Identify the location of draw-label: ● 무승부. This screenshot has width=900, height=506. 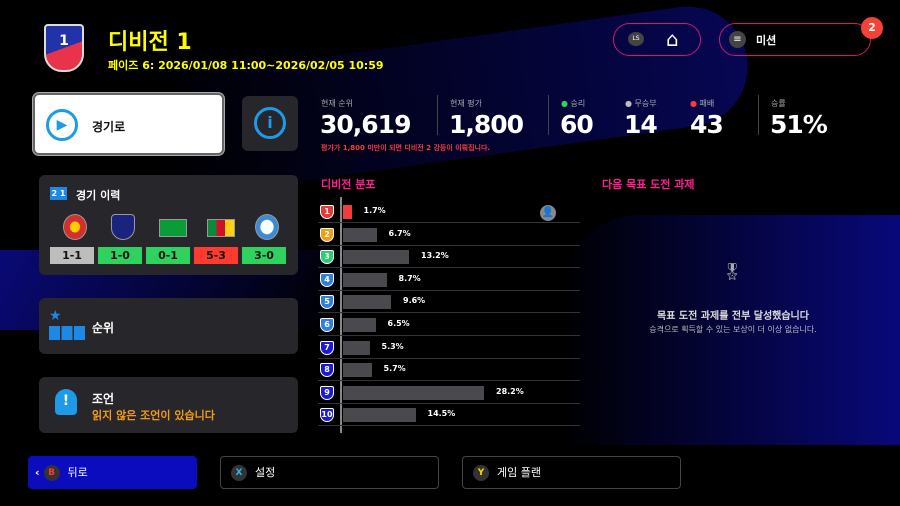
(641, 103).